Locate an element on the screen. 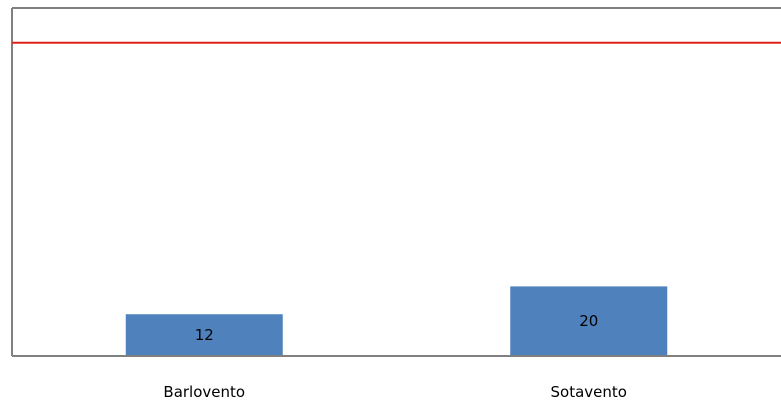 The image size is (781, 412). bar-sotavento is located at coordinates (589, 321).